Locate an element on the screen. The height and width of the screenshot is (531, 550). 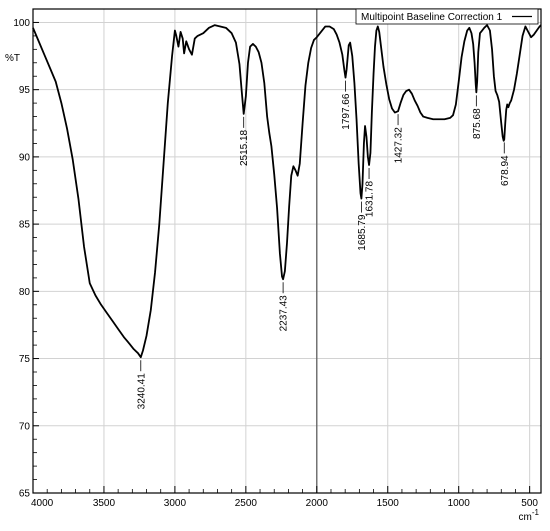
peak-label: 1685.79 is located at coordinates (362, 232).